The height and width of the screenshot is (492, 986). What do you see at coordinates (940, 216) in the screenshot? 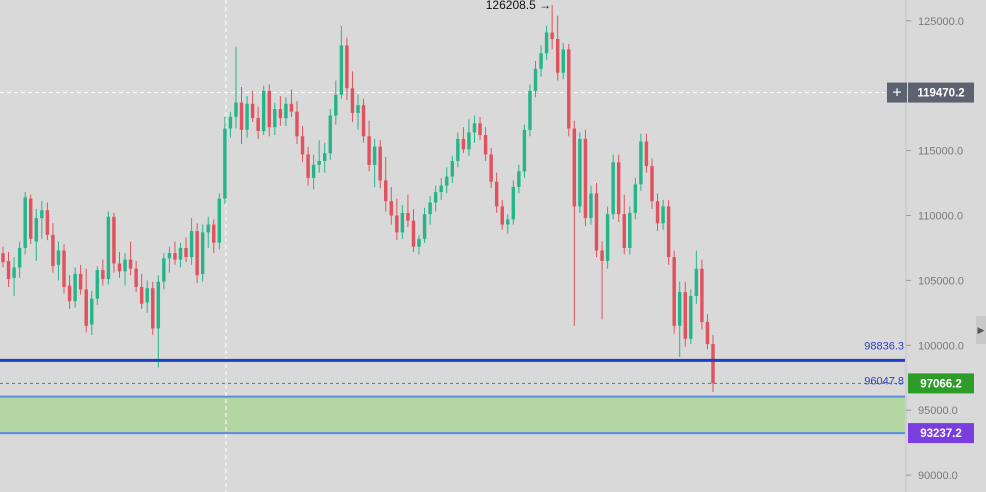
I see `tick-label: 110000.0` at bounding box center [940, 216].